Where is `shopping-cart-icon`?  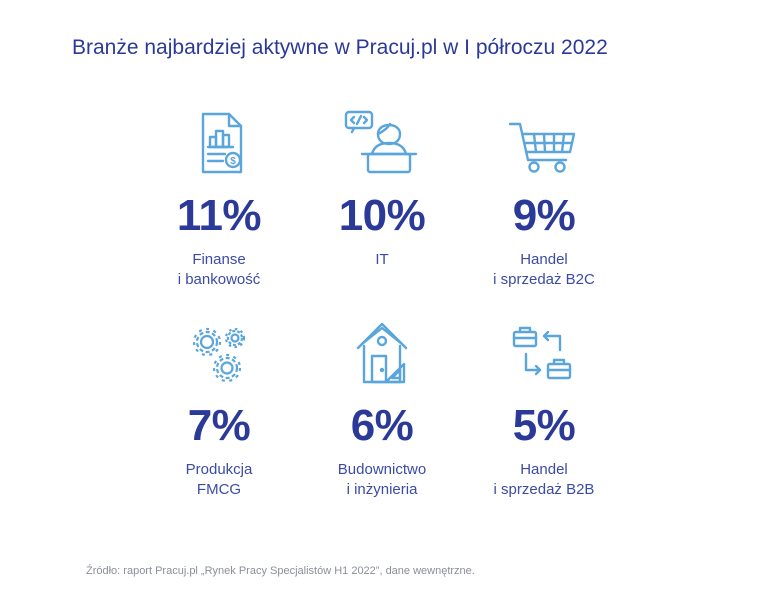 shopping-cart-icon is located at coordinates (544, 143).